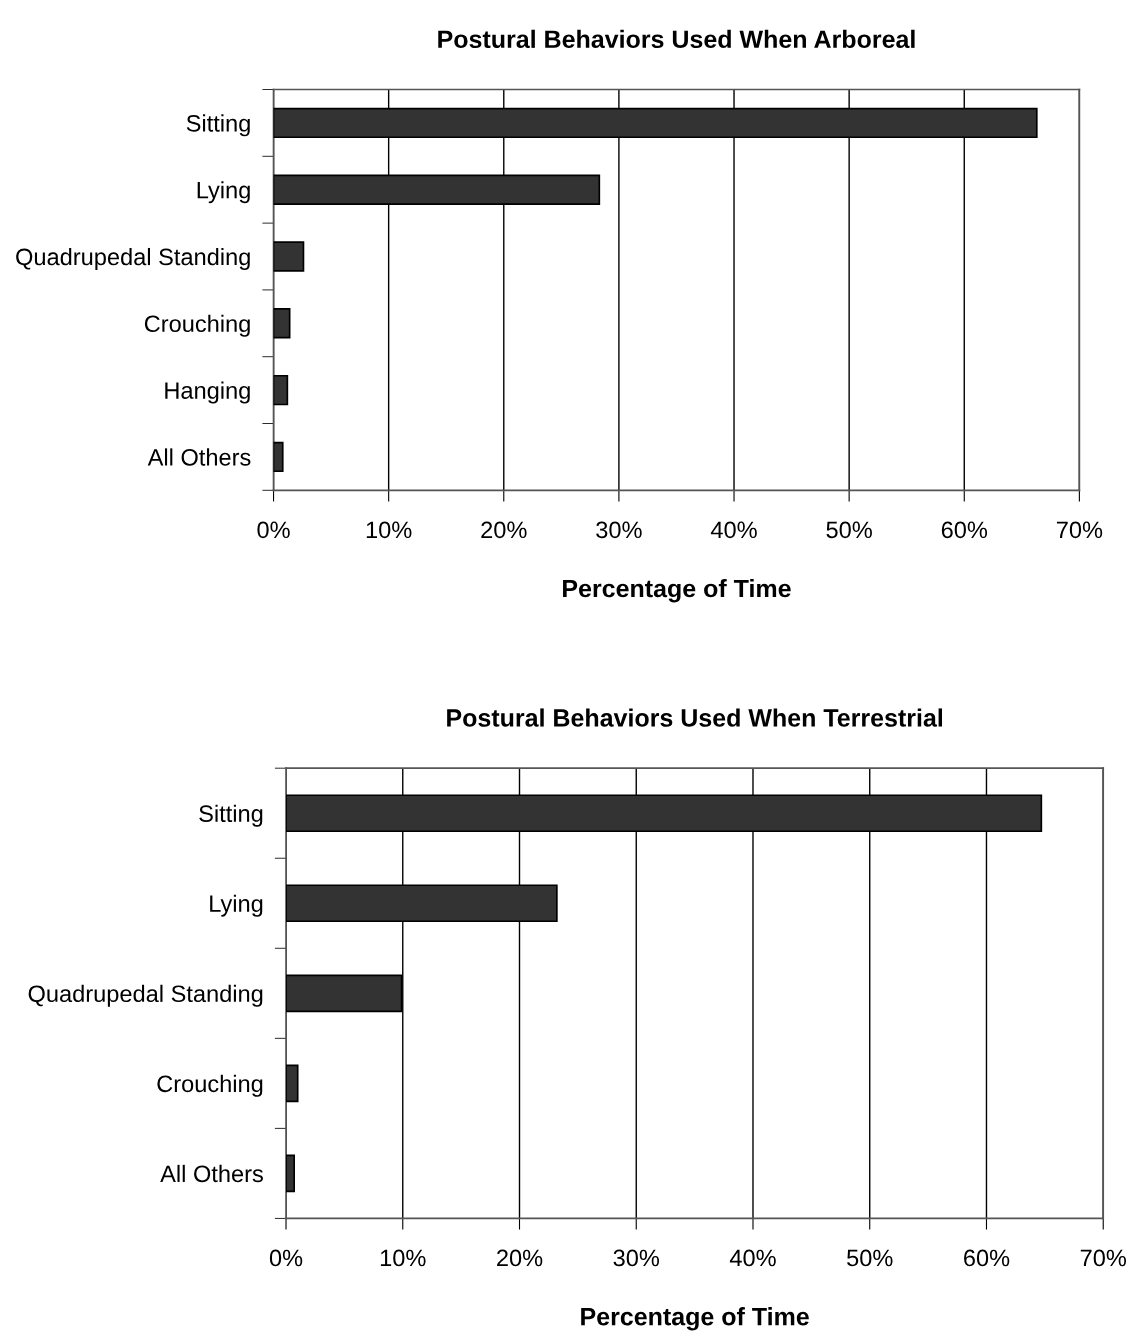  Describe the element at coordinates (207, 392) in the screenshot. I see `y-tick-label: Hanging` at that location.